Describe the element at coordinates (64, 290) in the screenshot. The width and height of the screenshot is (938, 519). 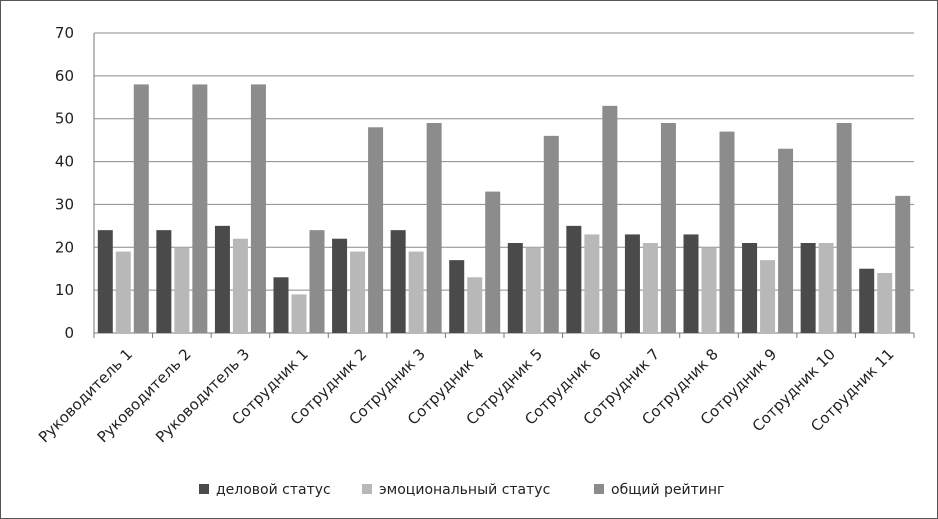
I see `y-tick-label: 10` at that location.